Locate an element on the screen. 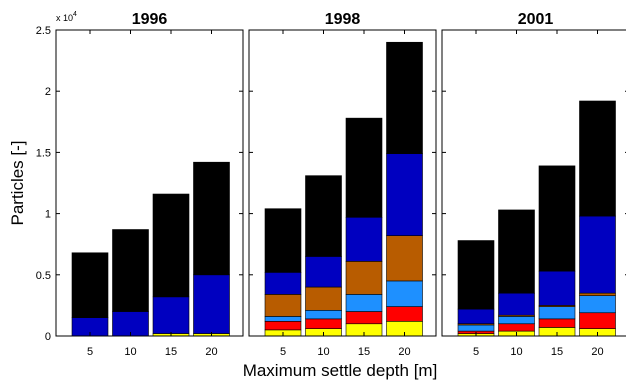 The width and height of the screenshot is (626, 384). y-tick-label: 1.5 is located at coordinates (43, 153).